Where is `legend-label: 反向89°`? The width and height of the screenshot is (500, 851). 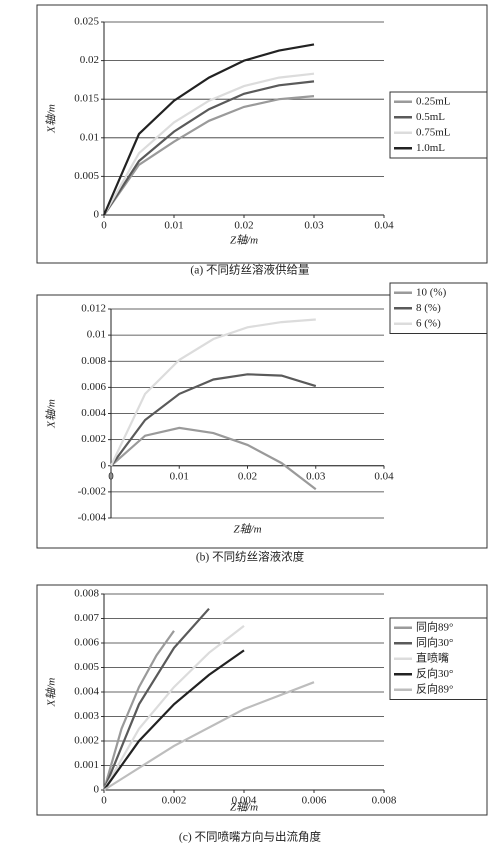 legend-label: 反向89° is located at coordinates (434, 688).